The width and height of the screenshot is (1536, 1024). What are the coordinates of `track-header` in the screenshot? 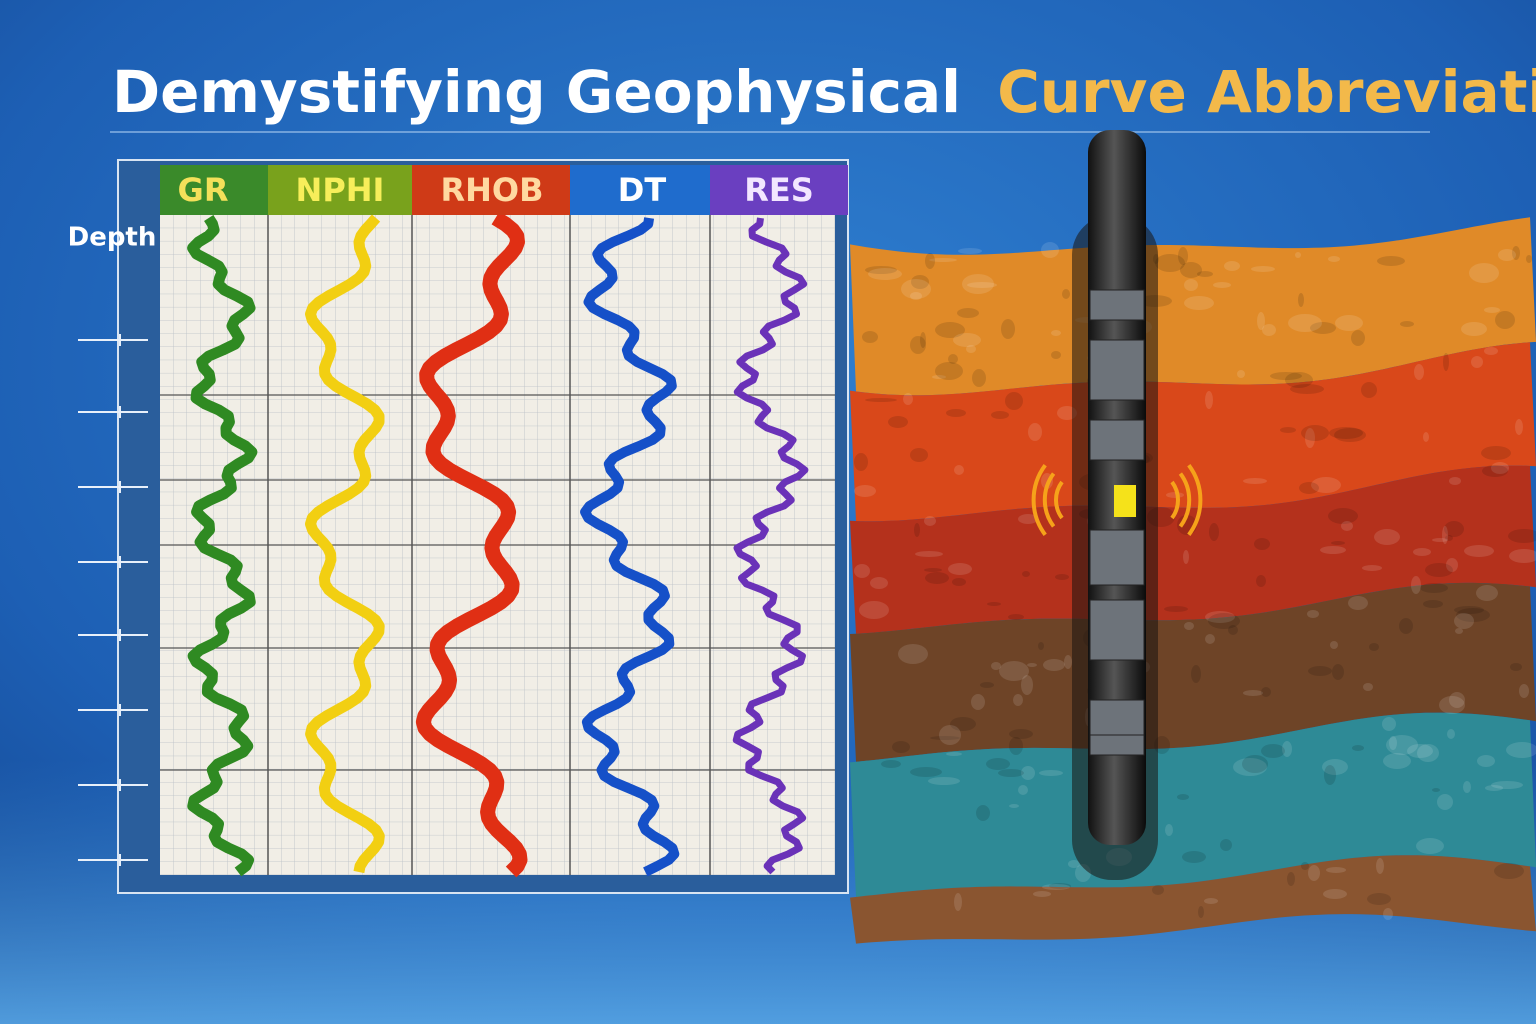 It's located at (214, 190).